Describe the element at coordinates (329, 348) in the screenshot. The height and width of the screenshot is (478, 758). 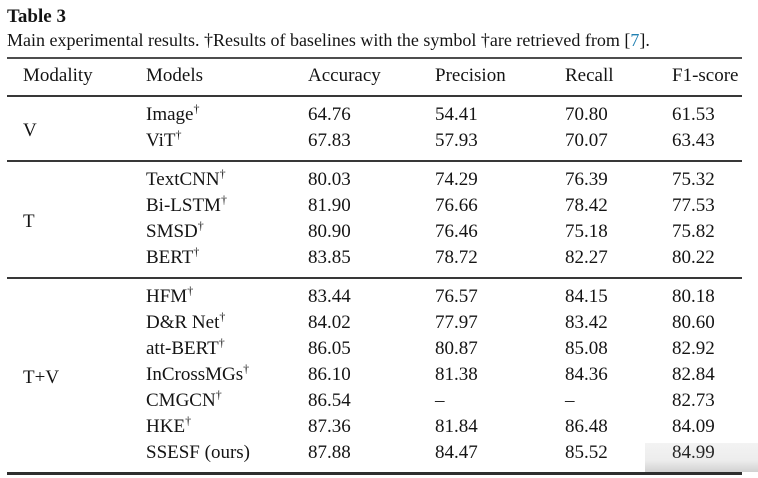
I see `accuracy-value: 86.05` at that location.